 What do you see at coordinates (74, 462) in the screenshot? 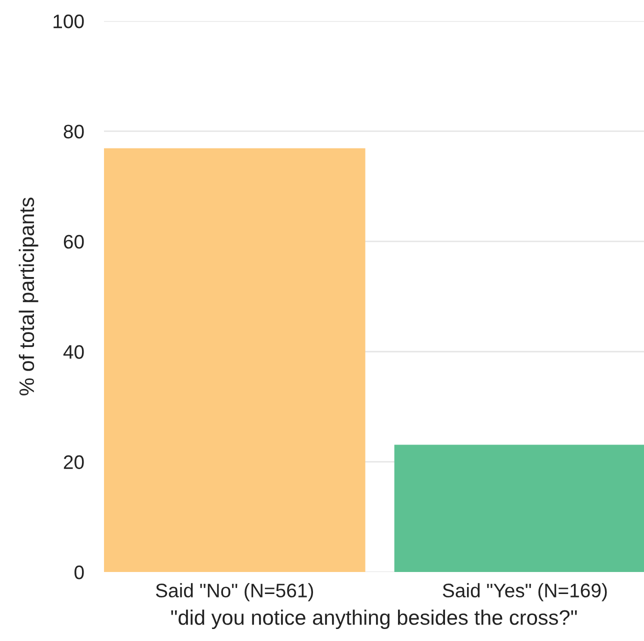
I see `y-tick-label: 20` at bounding box center [74, 462].